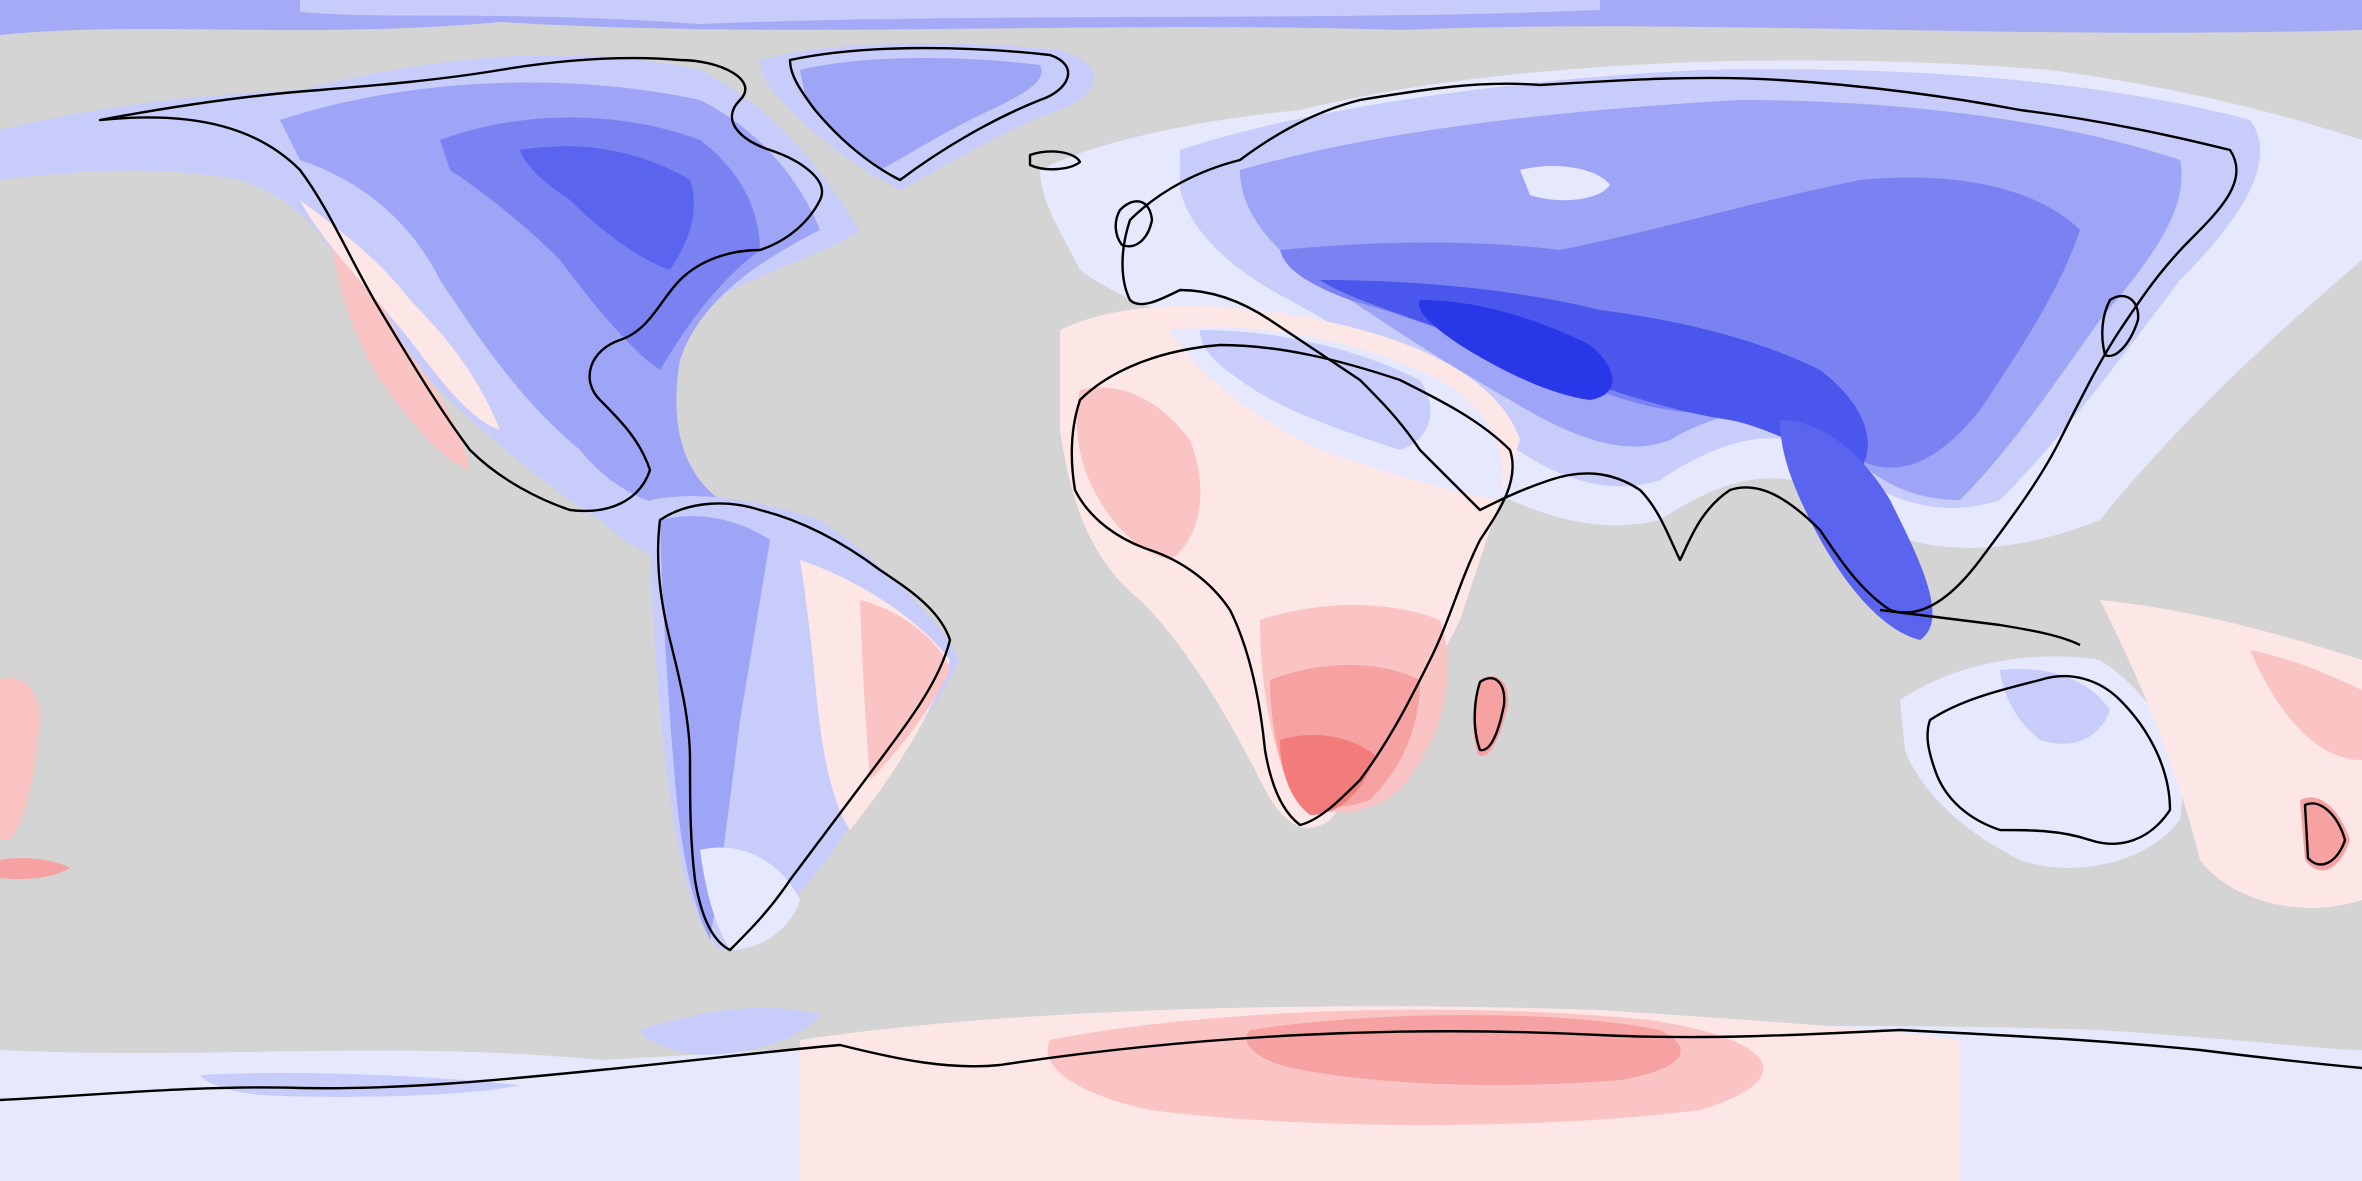  I want to click on coastline-antarctica, so click(1181, 1065).